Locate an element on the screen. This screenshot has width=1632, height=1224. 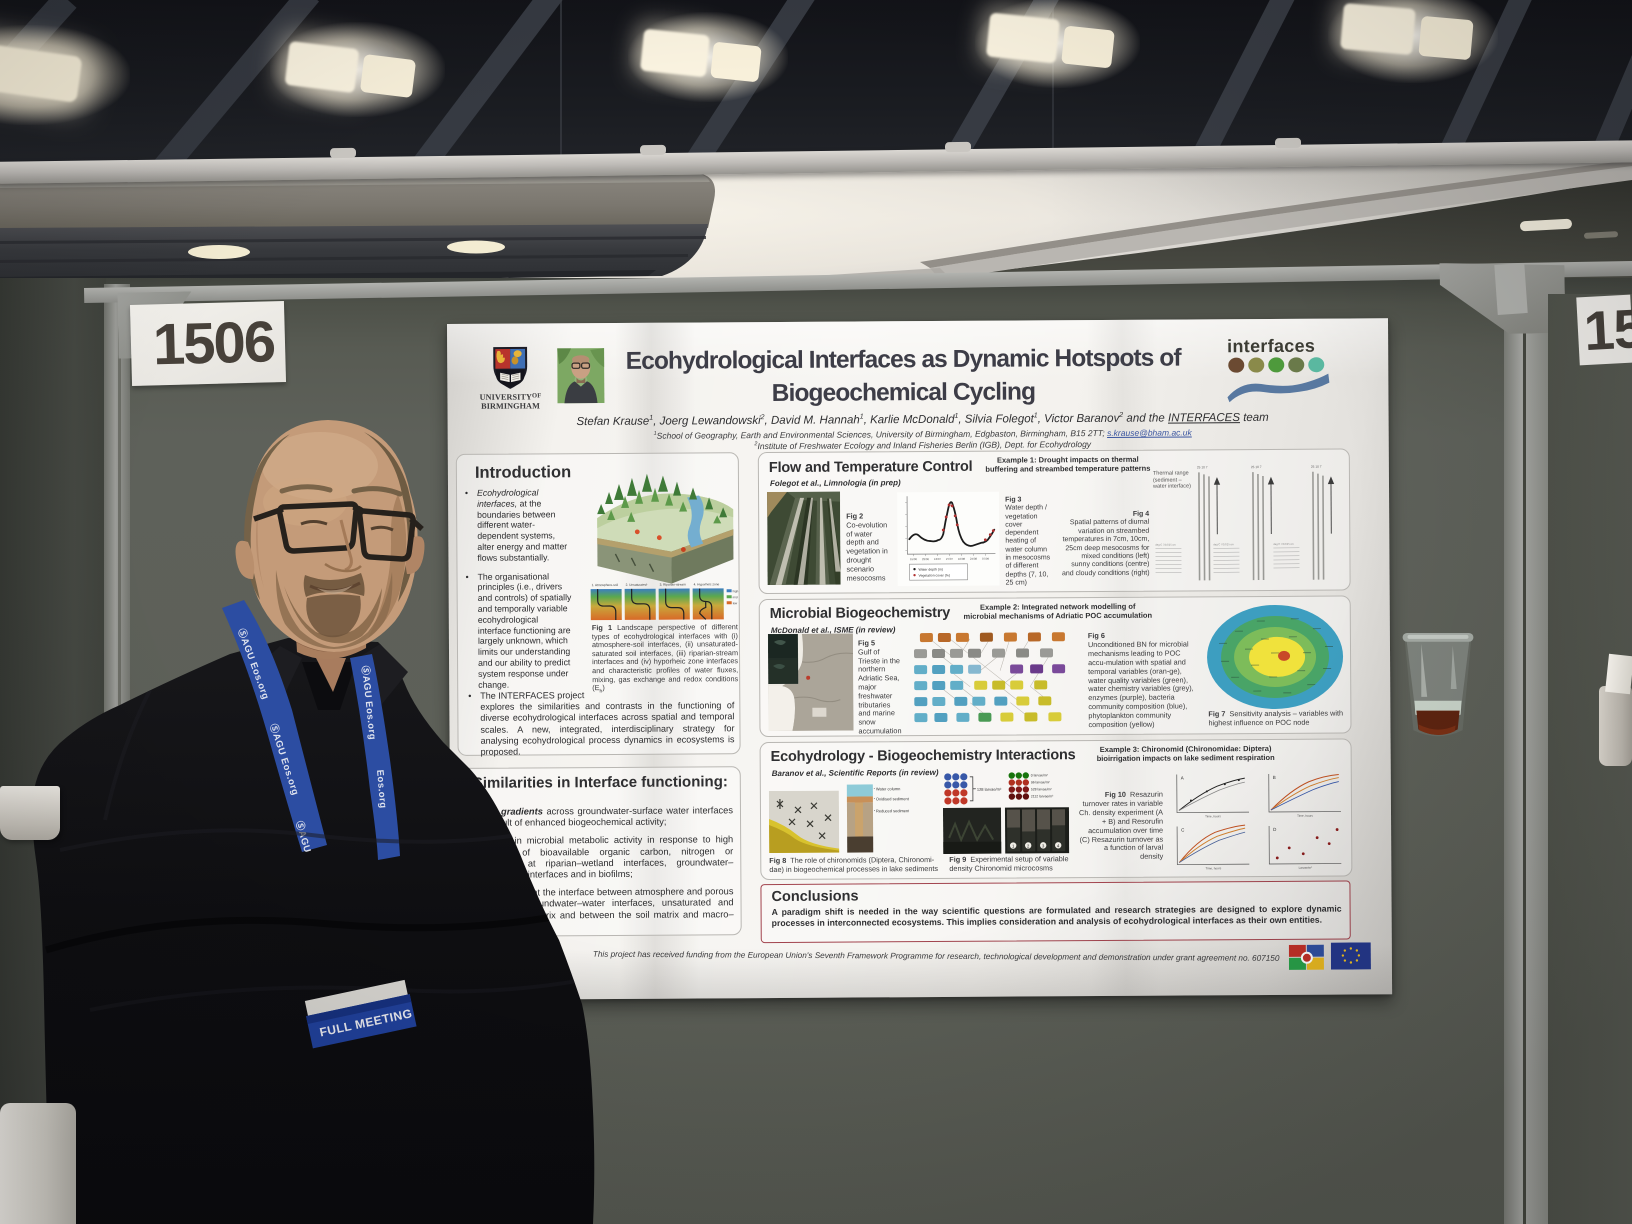
svg-text: 4 is located at coordinates (1058, 845).